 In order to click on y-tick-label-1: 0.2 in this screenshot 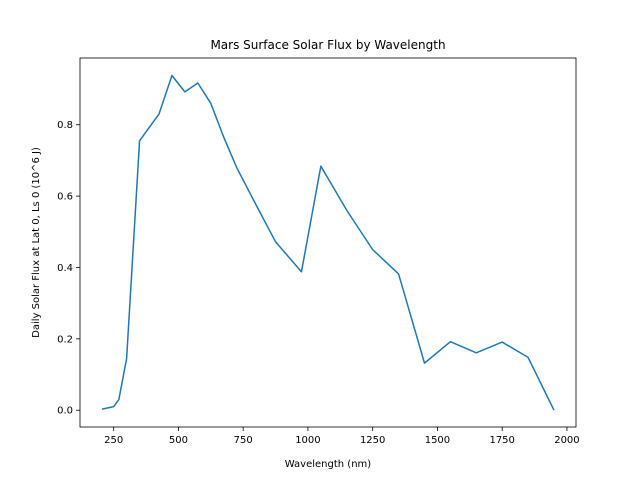, I will do `click(65, 339)`.